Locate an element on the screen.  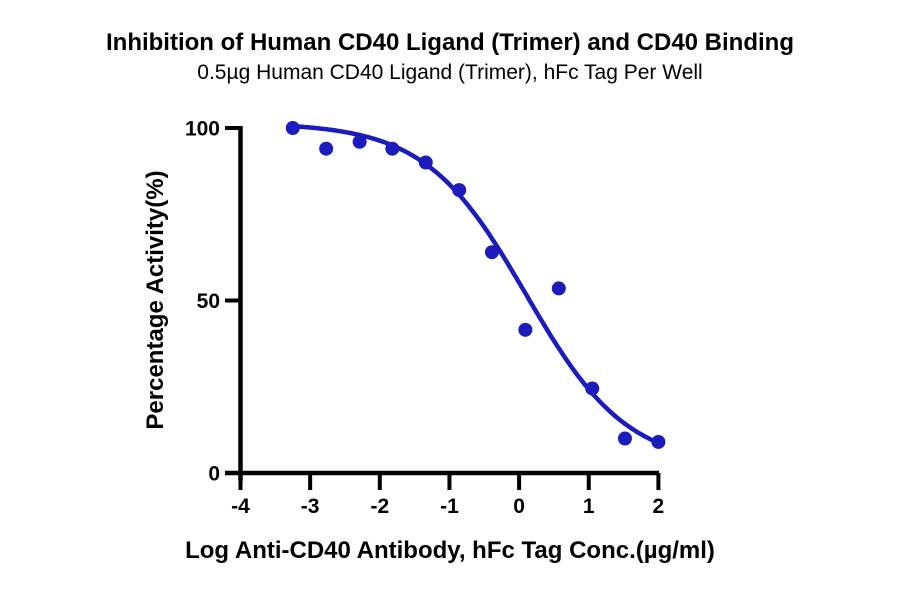
x-tick-label: -3 is located at coordinates (310, 506).